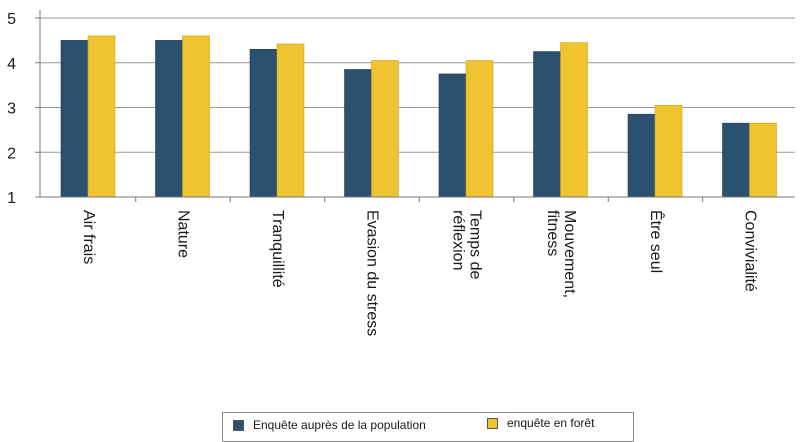  I want to click on x-category-label: Convivialité, so click(749, 251).